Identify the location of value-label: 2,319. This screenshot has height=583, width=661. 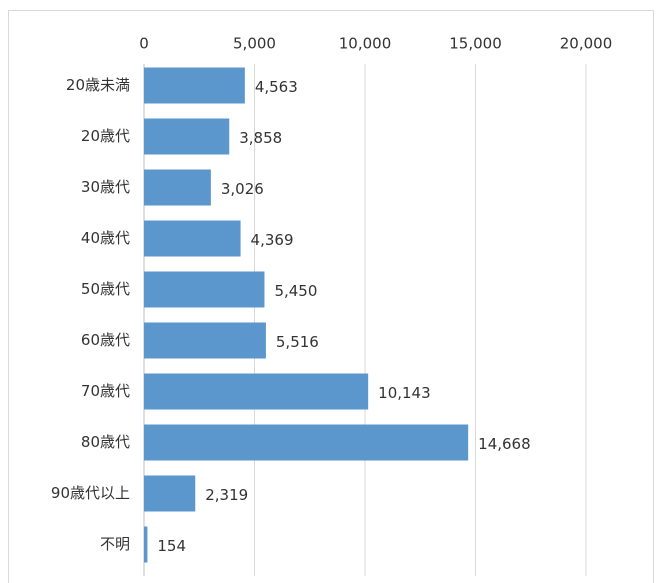
(226, 495).